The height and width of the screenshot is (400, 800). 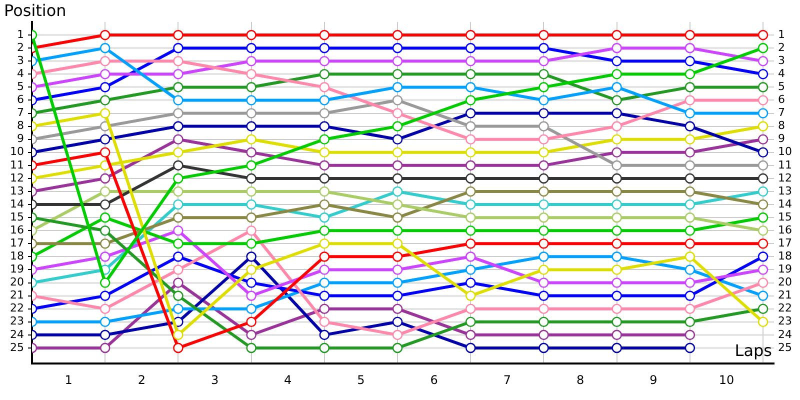 I want to click on y-tick-label: 3, so click(x=20, y=60).